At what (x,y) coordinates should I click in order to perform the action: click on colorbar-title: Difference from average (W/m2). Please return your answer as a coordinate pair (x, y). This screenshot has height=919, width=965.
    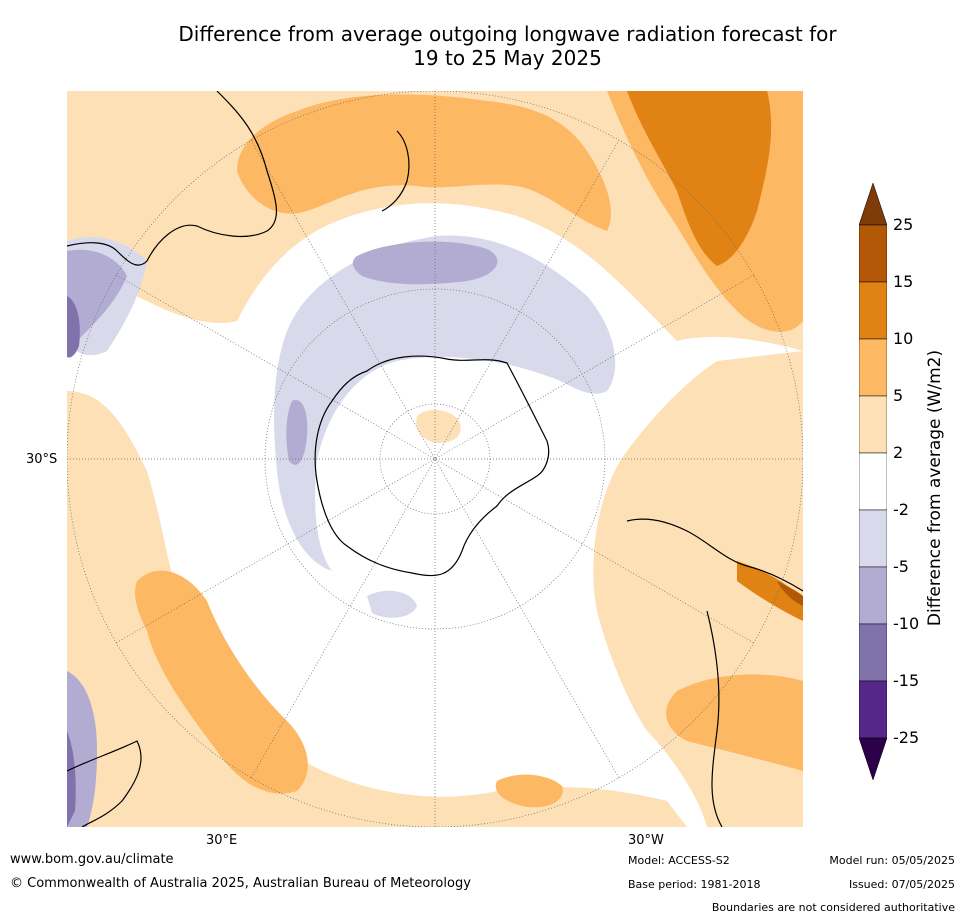
    Looking at the image, I should click on (935, 488).